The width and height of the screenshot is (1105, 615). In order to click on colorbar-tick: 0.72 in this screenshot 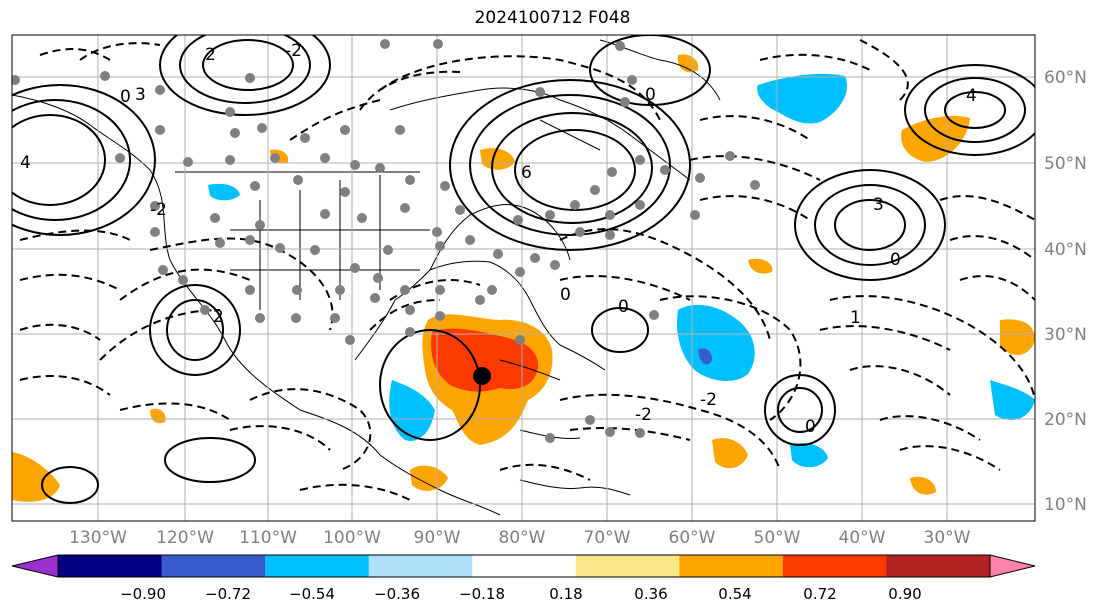, I will do `click(820, 594)`.